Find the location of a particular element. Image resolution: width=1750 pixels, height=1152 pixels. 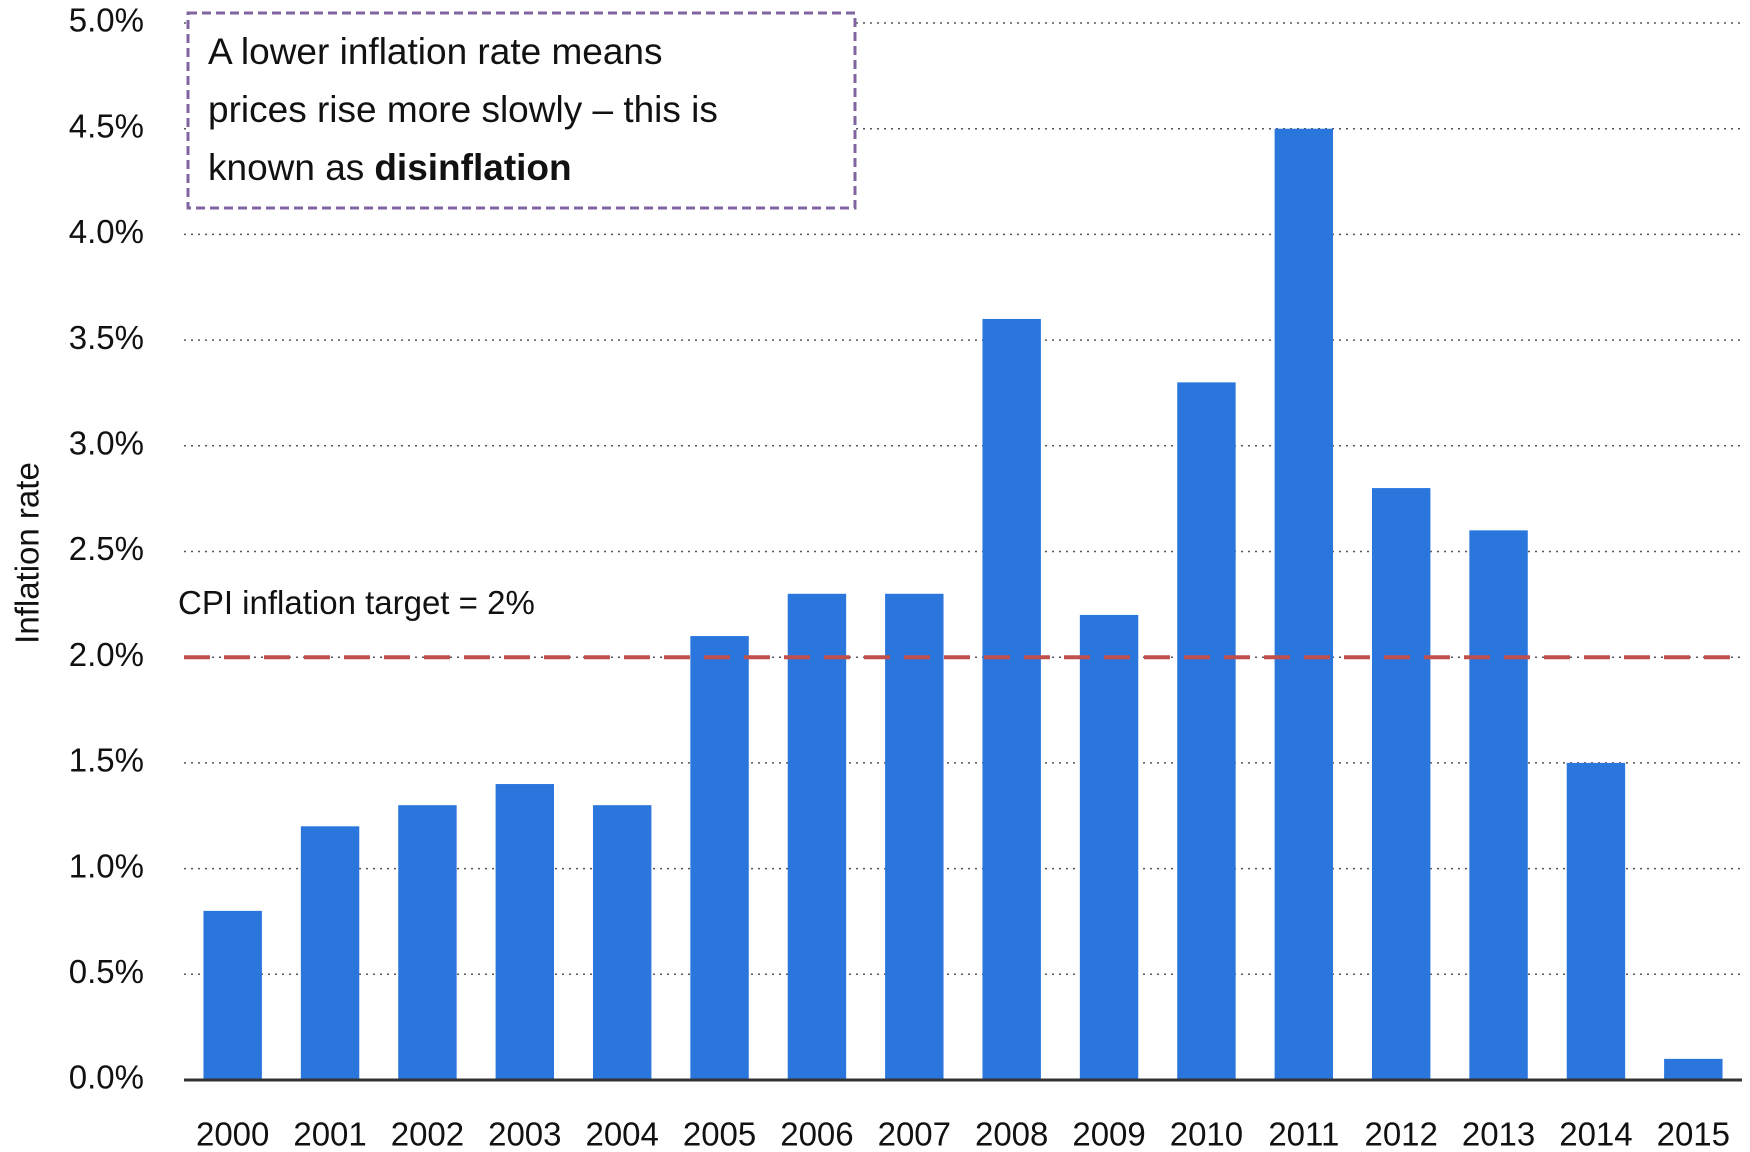

y-tick-label: 2.0% is located at coordinates (106, 654).